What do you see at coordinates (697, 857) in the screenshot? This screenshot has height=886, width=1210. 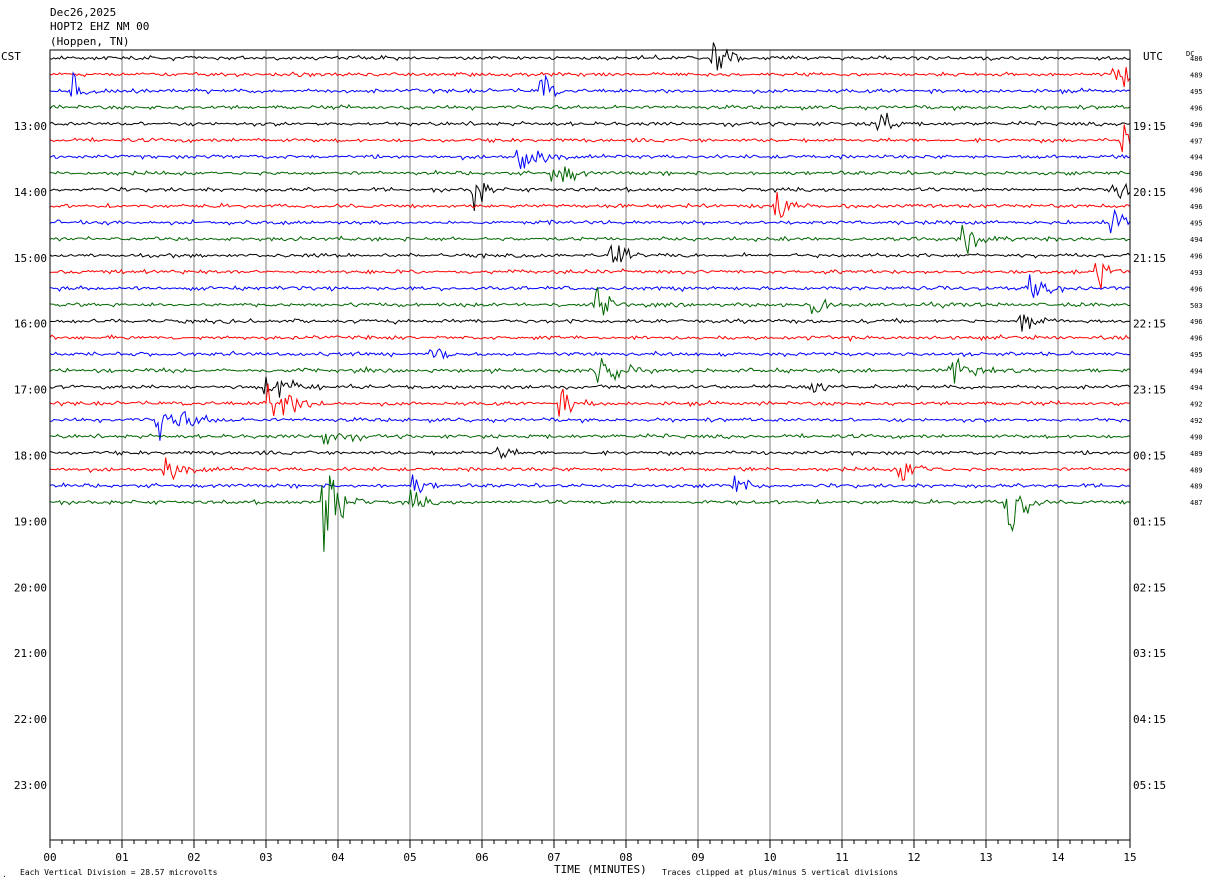 I see `x-tick-label: 09` at bounding box center [697, 857].